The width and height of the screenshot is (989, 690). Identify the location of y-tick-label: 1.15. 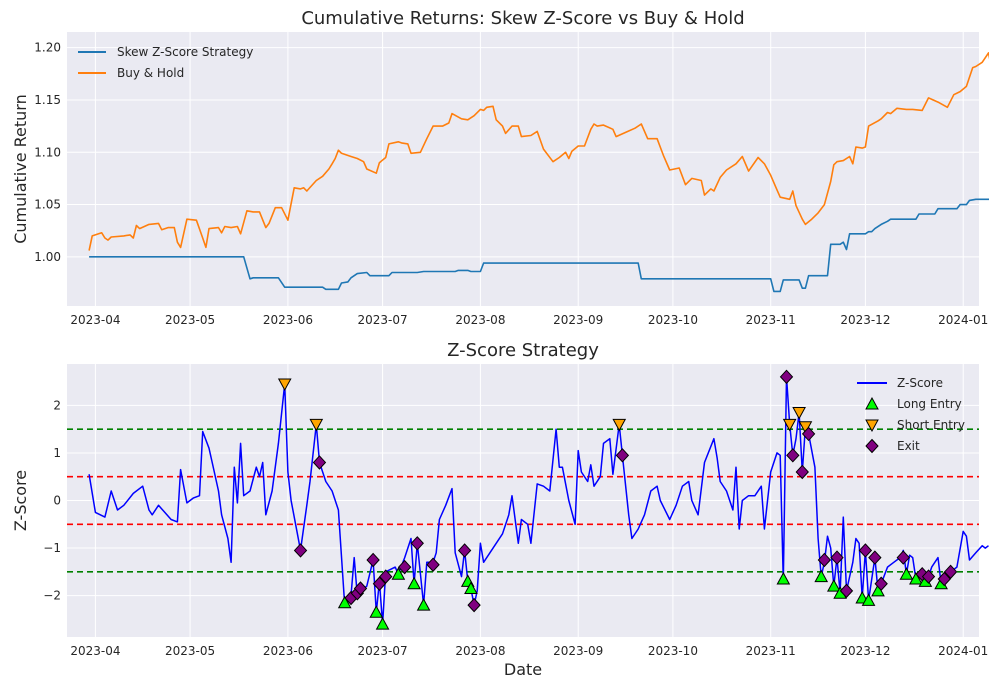
(47, 100).